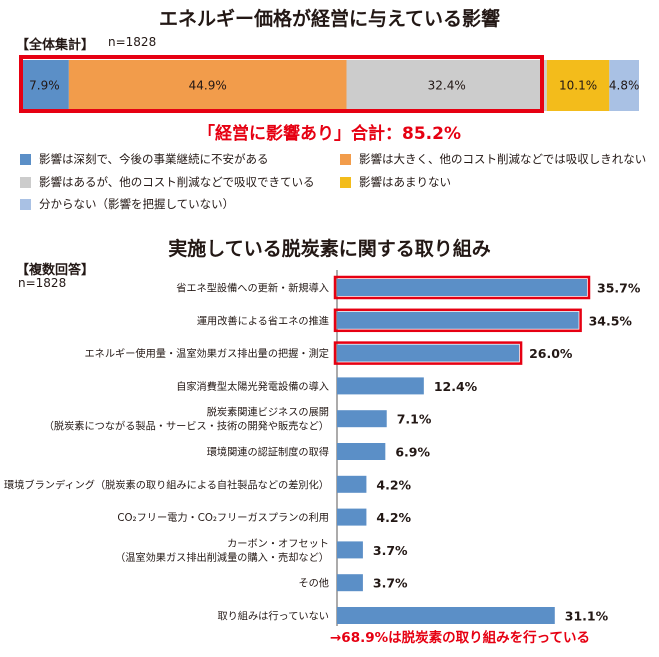  I want to click on segment-label: 44.9%, so click(208, 86).